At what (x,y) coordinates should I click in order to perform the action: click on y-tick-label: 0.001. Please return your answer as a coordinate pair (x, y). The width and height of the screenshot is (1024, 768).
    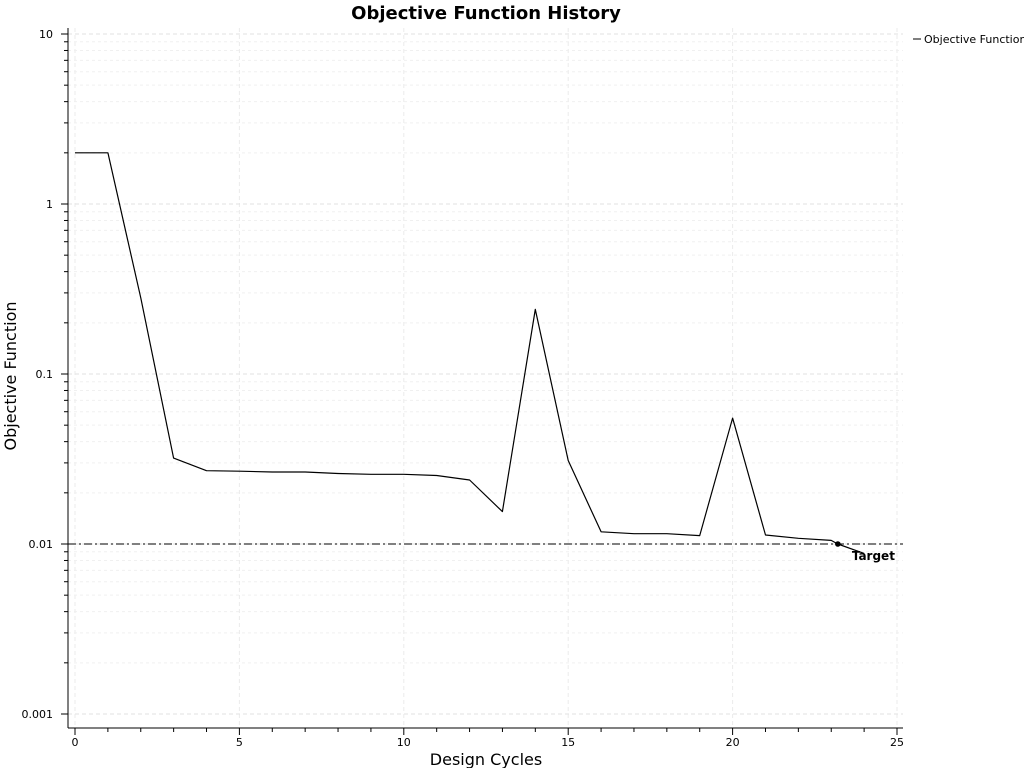
    Looking at the image, I should click on (38, 714).